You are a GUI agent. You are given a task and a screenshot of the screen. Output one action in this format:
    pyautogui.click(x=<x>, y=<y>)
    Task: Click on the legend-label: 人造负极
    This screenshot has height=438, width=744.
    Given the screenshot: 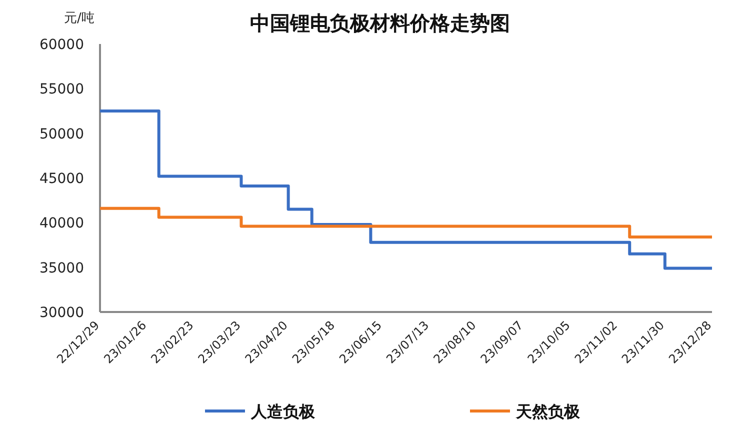 What is the action you would take?
    pyautogui.click(x=283, y=411)
    